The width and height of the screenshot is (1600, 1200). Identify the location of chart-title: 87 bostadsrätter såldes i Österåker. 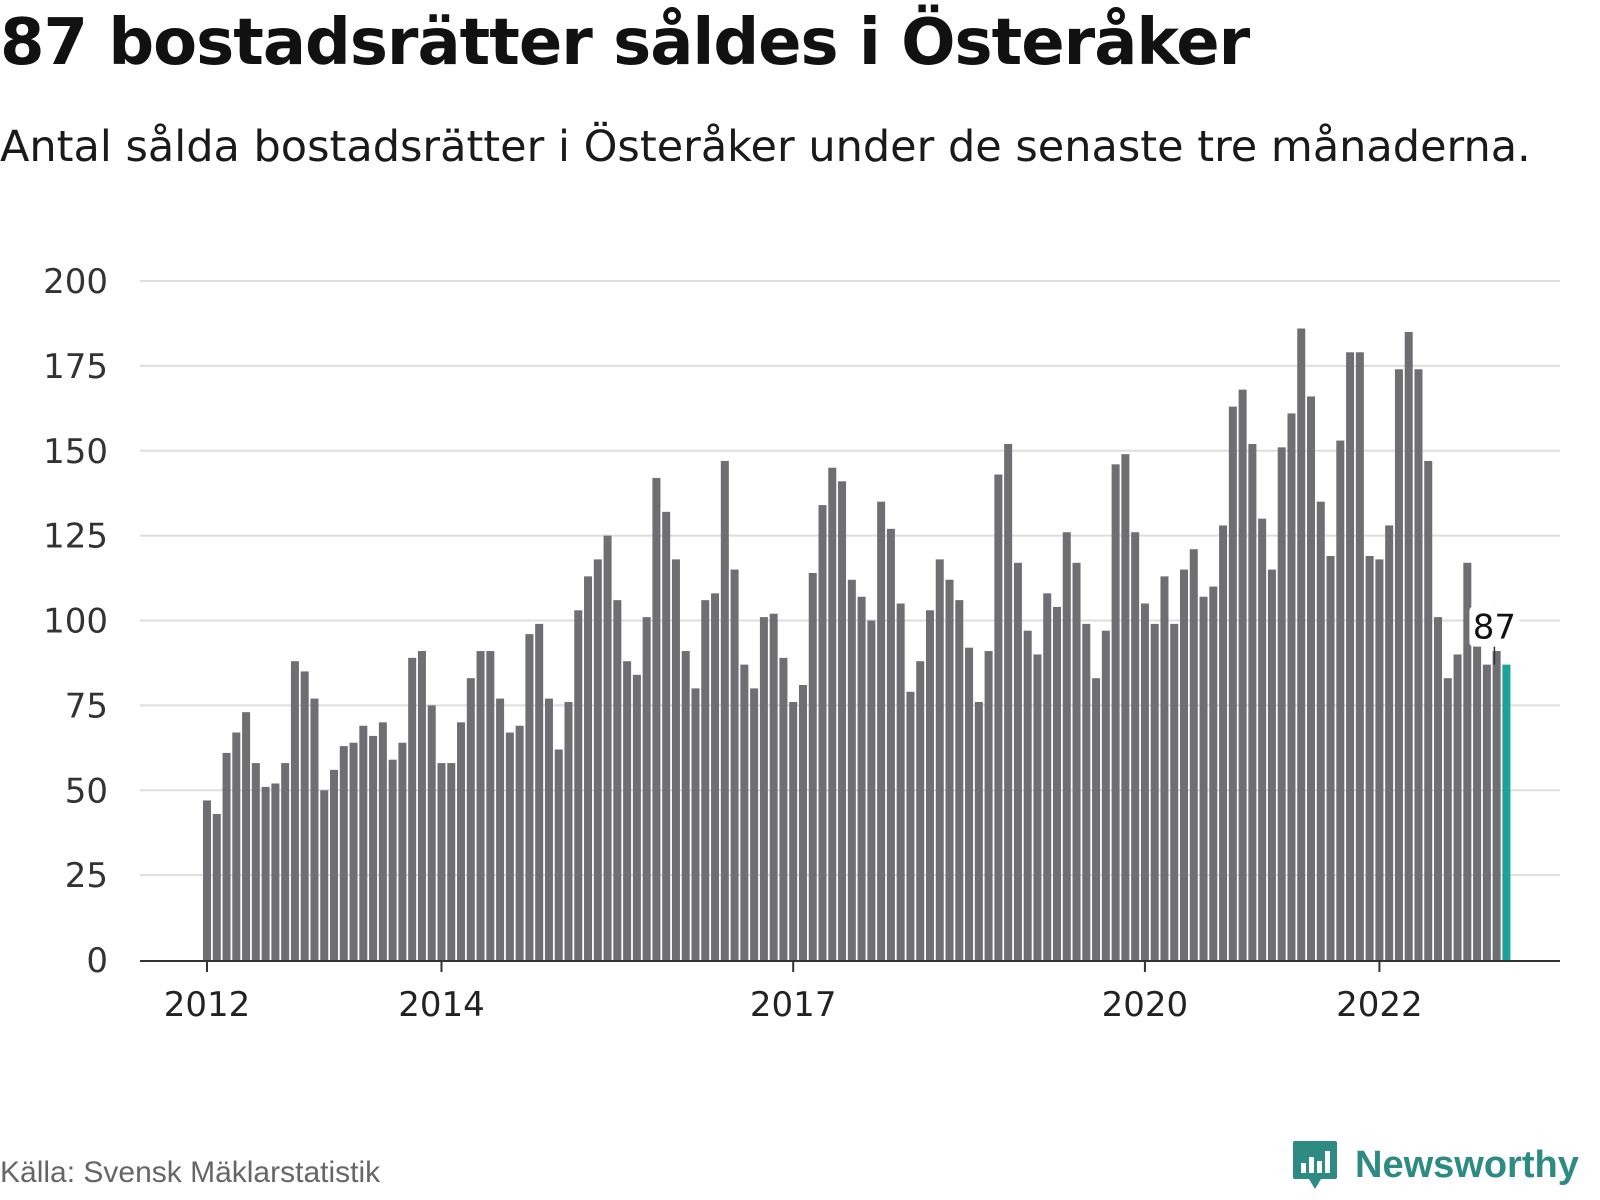
(625, 43).